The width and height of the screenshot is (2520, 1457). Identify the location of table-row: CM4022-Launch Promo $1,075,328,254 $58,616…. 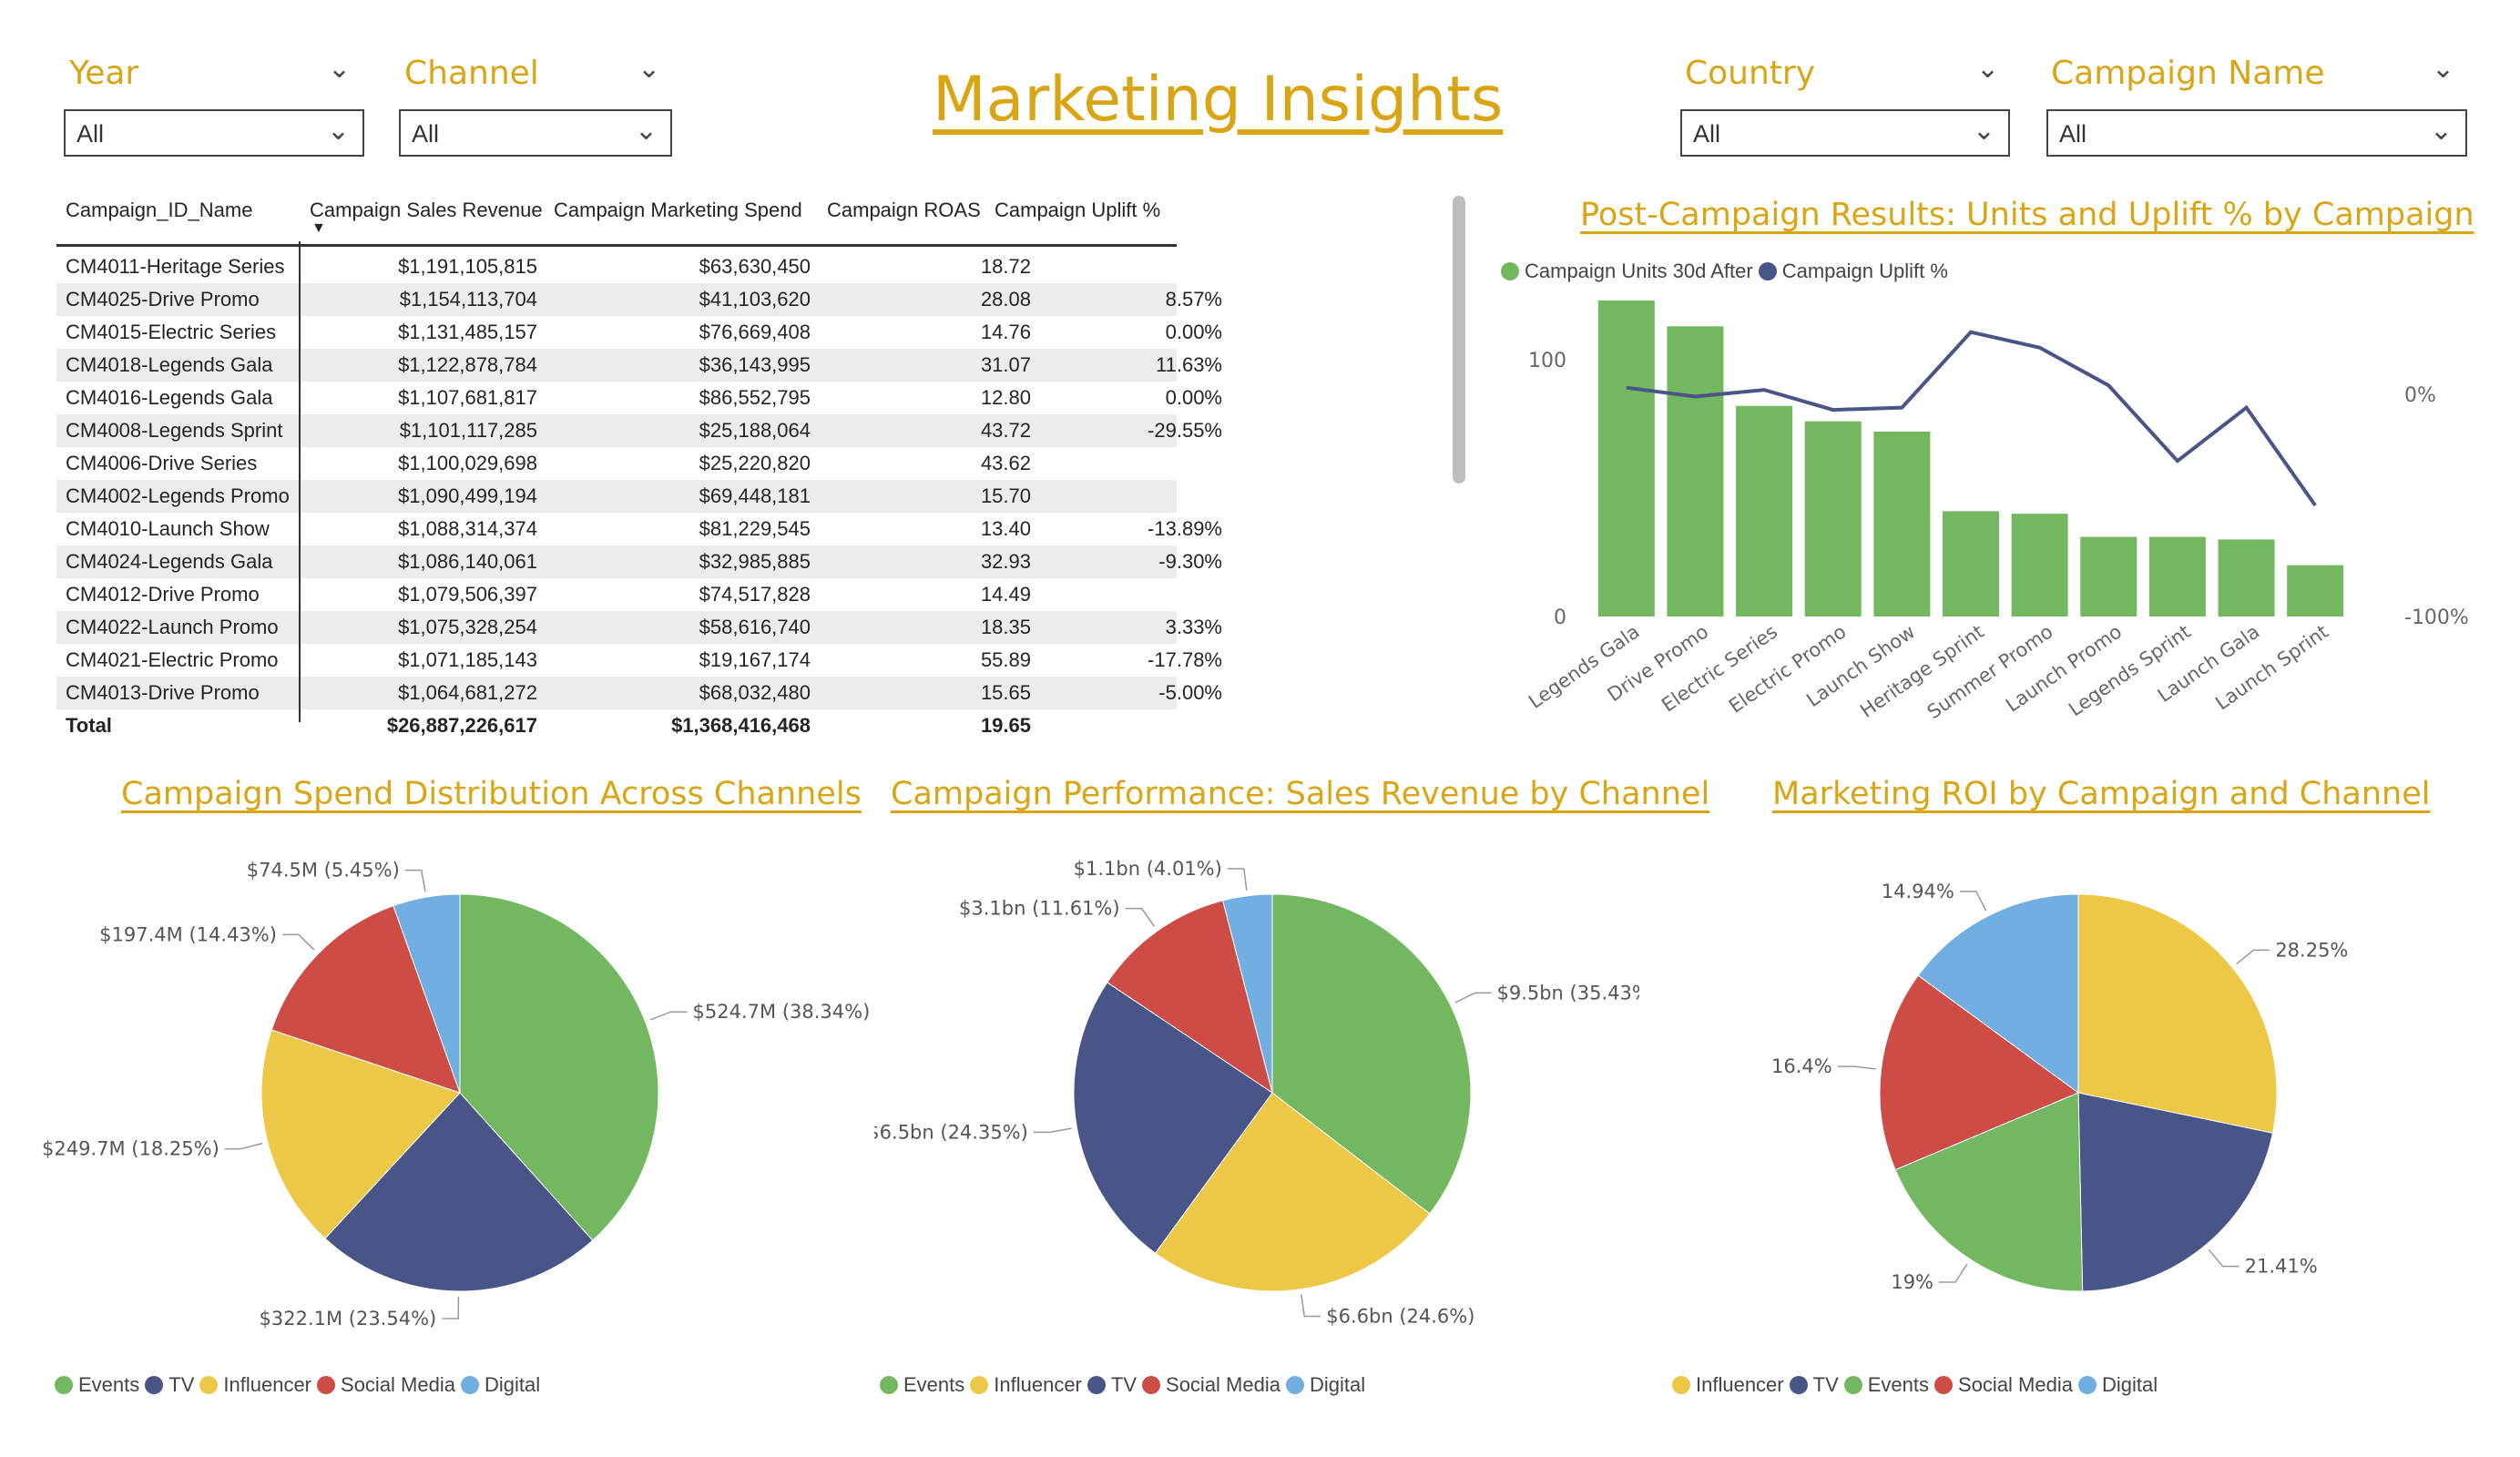
(639, 627).